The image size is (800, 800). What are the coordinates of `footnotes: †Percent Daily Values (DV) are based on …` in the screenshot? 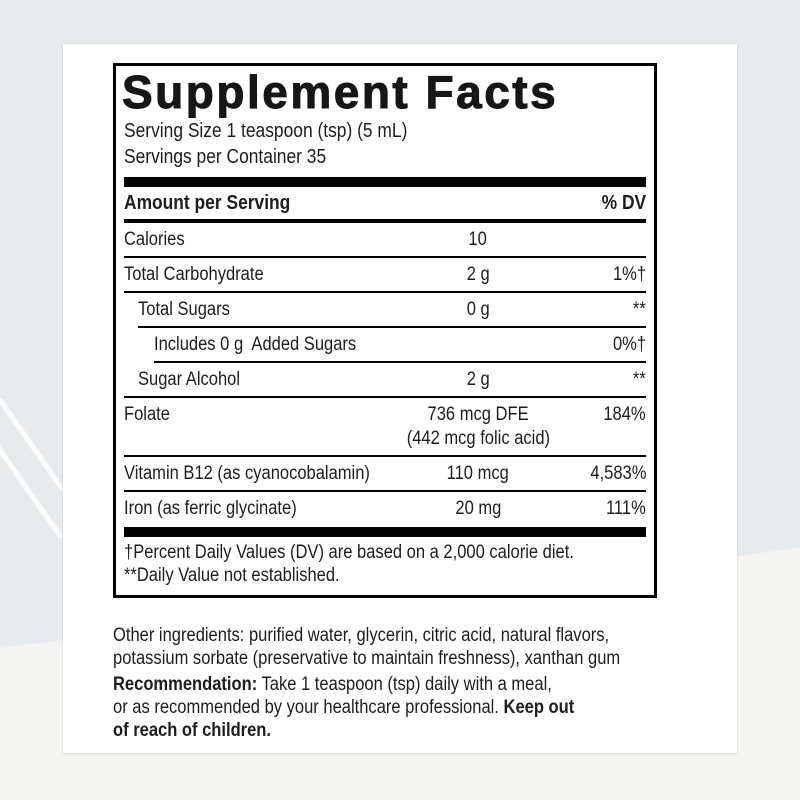 It's located at (385, 562).